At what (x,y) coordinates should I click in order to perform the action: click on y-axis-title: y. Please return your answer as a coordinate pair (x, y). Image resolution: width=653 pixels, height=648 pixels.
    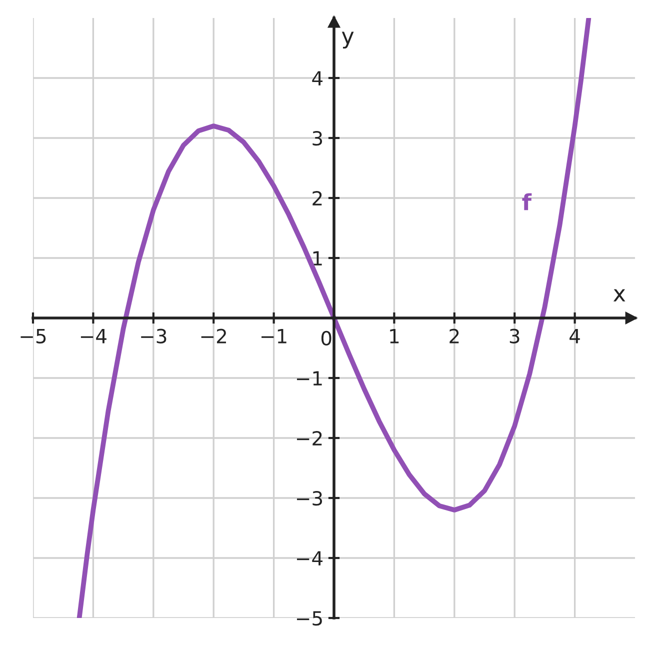
    Looking at the image, I should click on (348, 40).